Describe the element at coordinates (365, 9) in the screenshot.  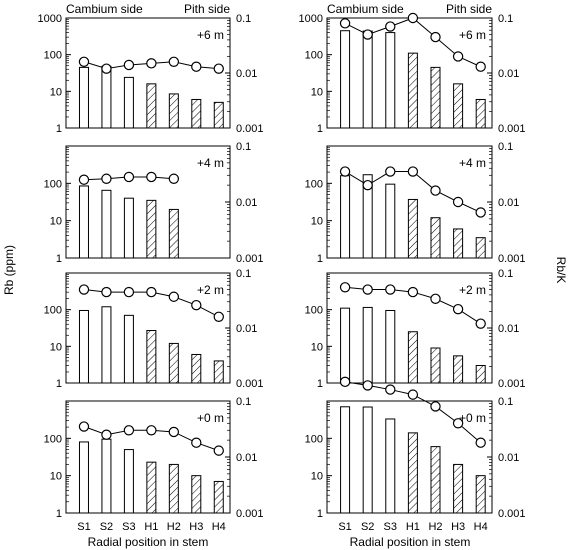
I see `header-left-col2: Cambium side` at that location.